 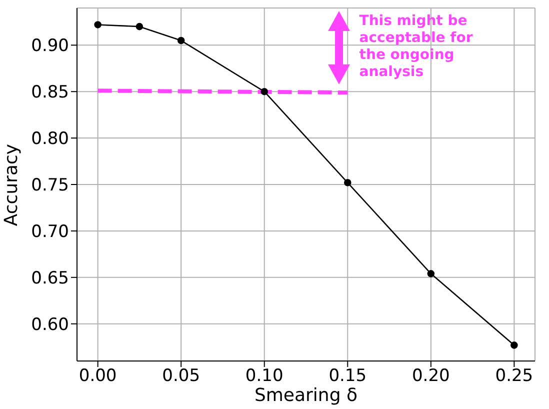 What do you see at coordinates (50, 92) in the screenshot?
I see `y-tick-label: 0.85` at bounding box center [50, 92].